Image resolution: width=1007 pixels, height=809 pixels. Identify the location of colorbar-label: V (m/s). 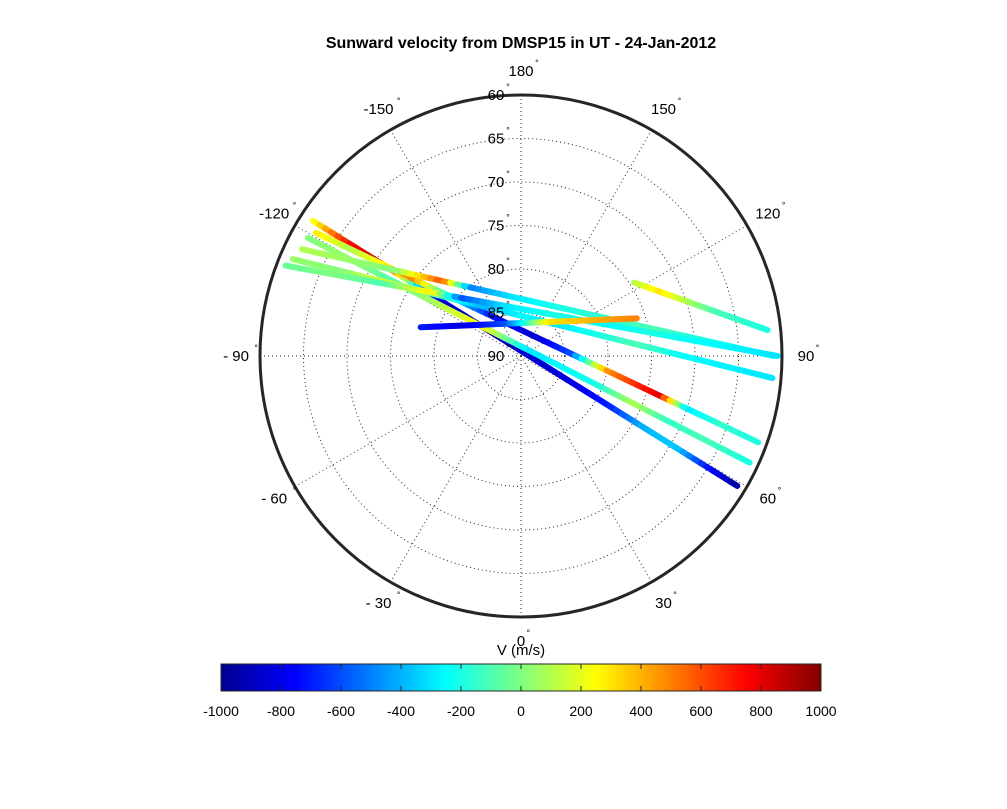
(521, 650).